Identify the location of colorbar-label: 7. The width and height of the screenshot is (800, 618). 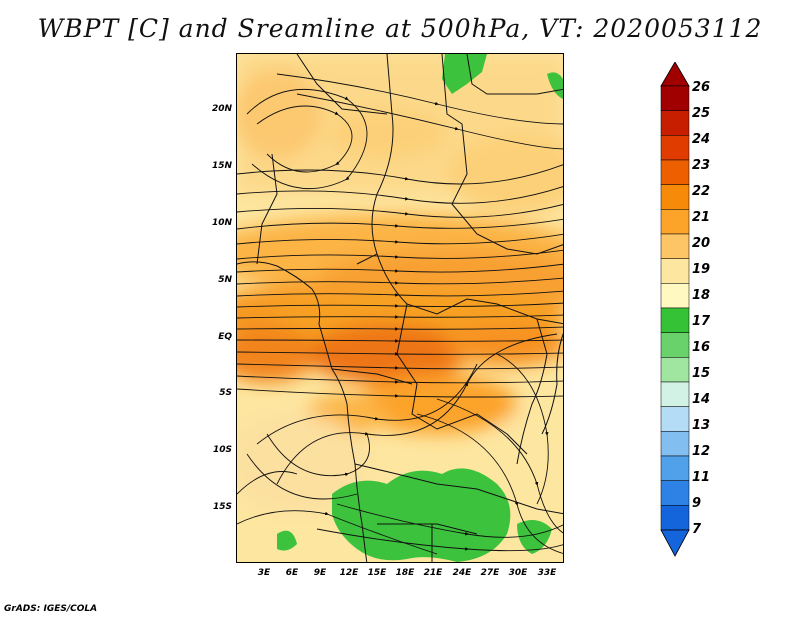
(697, 529).